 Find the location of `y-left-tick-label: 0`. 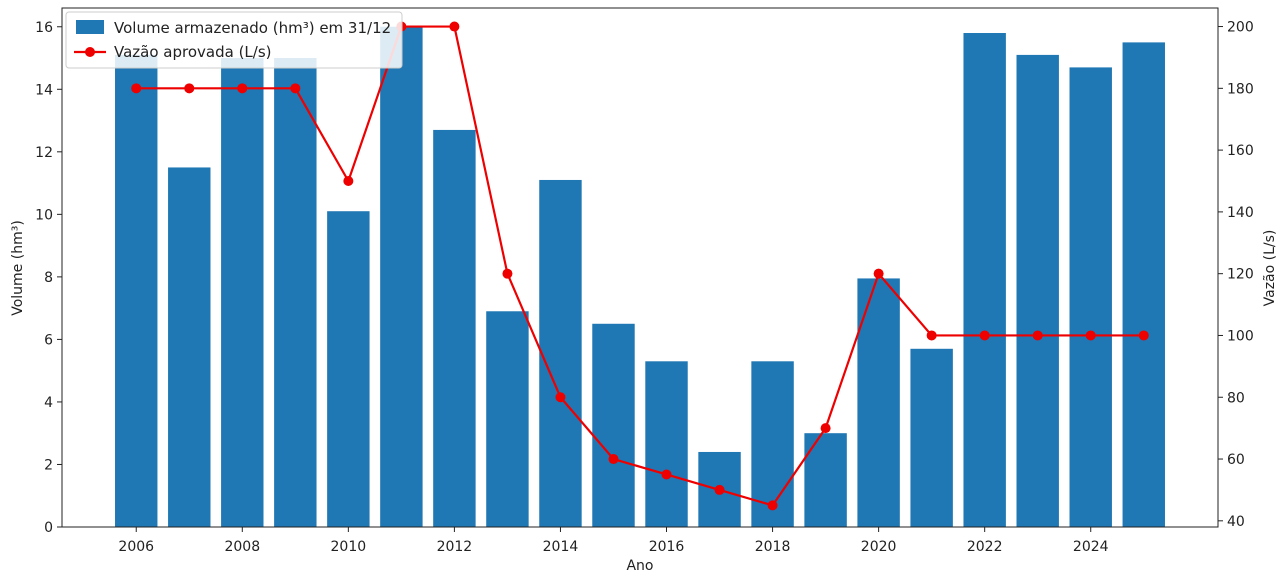

y-left-tick-label: 0 is located at coordinates (48, 528).